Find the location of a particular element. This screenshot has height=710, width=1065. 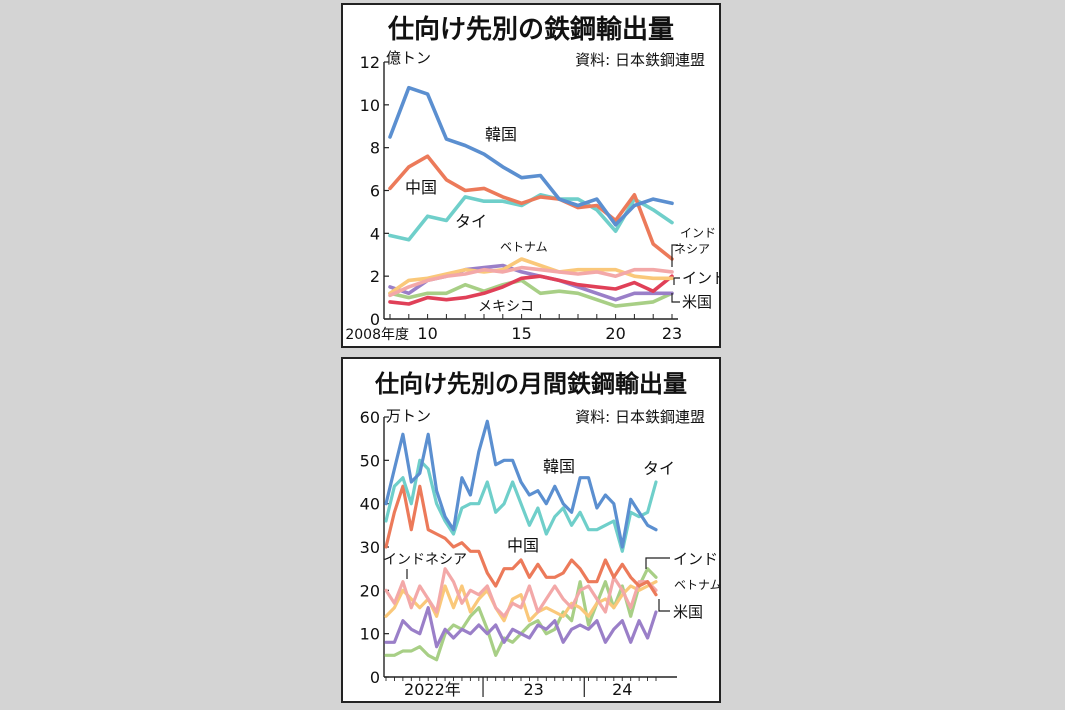

y-tick-label: 8 is located at coordinates (375, 148).